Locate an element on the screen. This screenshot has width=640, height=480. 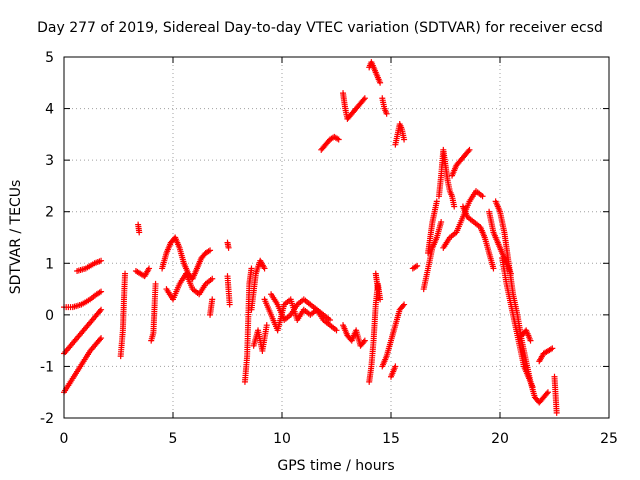
x-tick-label: 15 is located at coordinates (391, 439).